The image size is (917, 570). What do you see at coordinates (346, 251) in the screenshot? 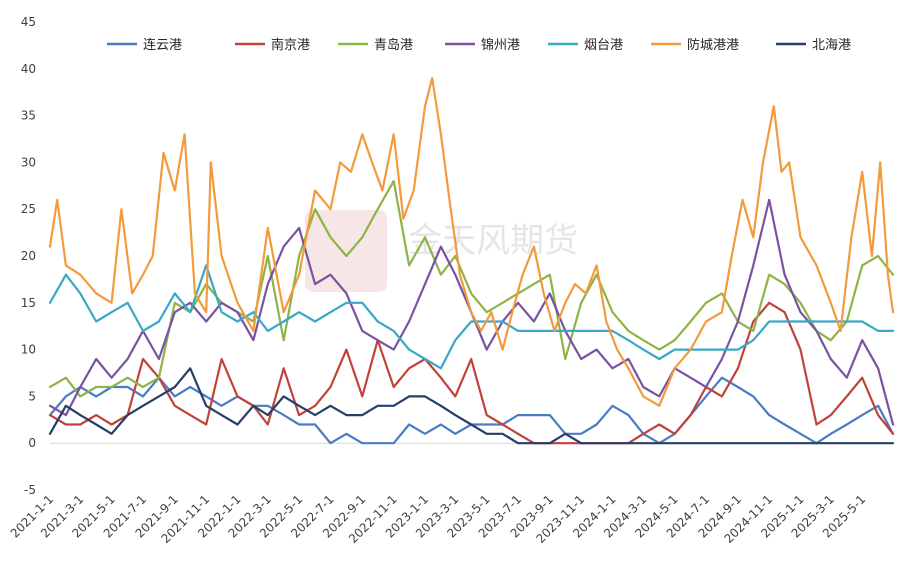
I see `watermark-logo` at bounding box center [346, 251].